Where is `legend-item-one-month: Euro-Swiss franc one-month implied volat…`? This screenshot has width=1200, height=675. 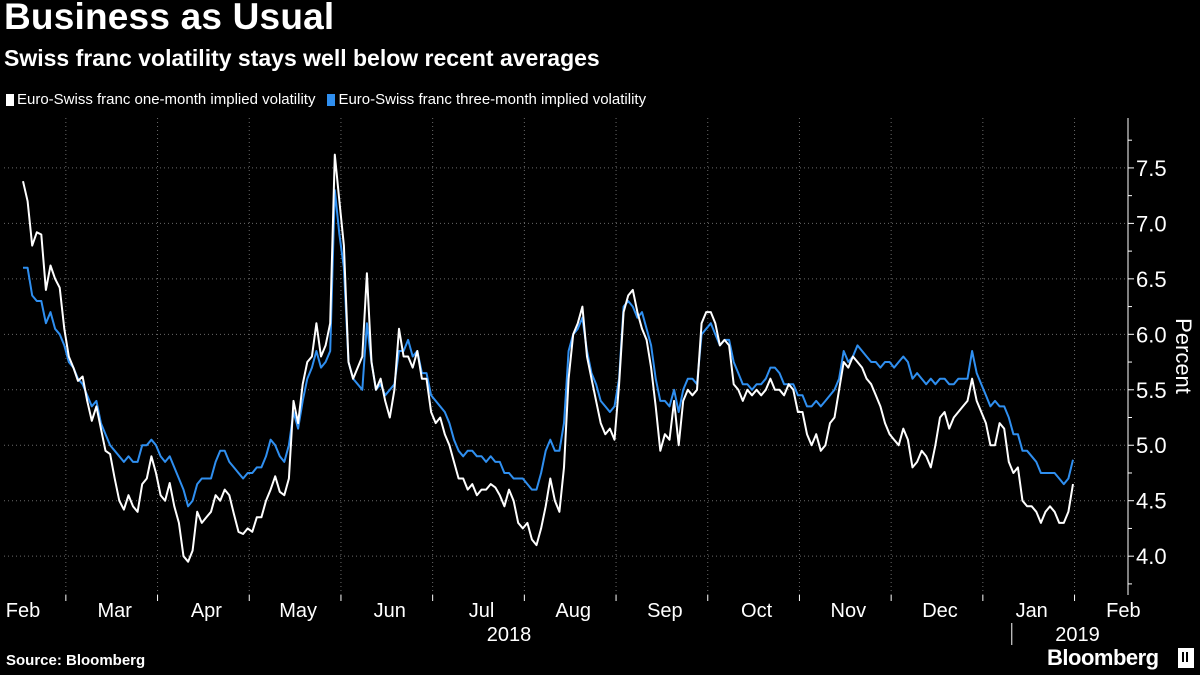
legend-item-one-month: Euro-Swiss franc one-month implied volat… is located at coordinates (160, 99).